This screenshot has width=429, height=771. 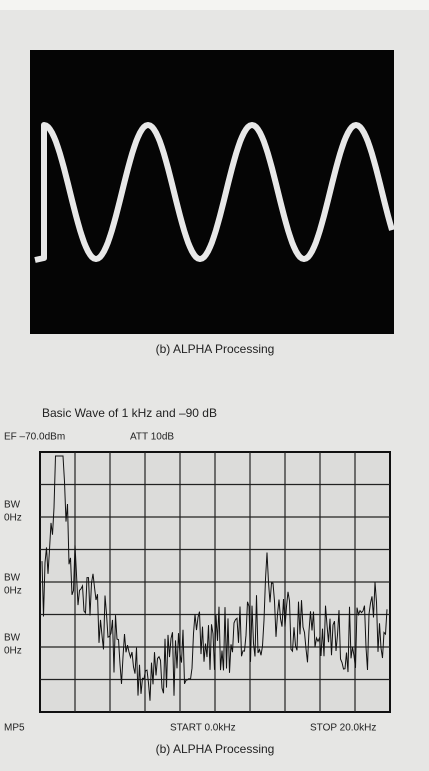 What do you see at coordinates (129, 413) in the screenshot?
I see `spectrum-title: Basic Wave of 1 kHz and –90 dB` at bounding box center [129, 413].